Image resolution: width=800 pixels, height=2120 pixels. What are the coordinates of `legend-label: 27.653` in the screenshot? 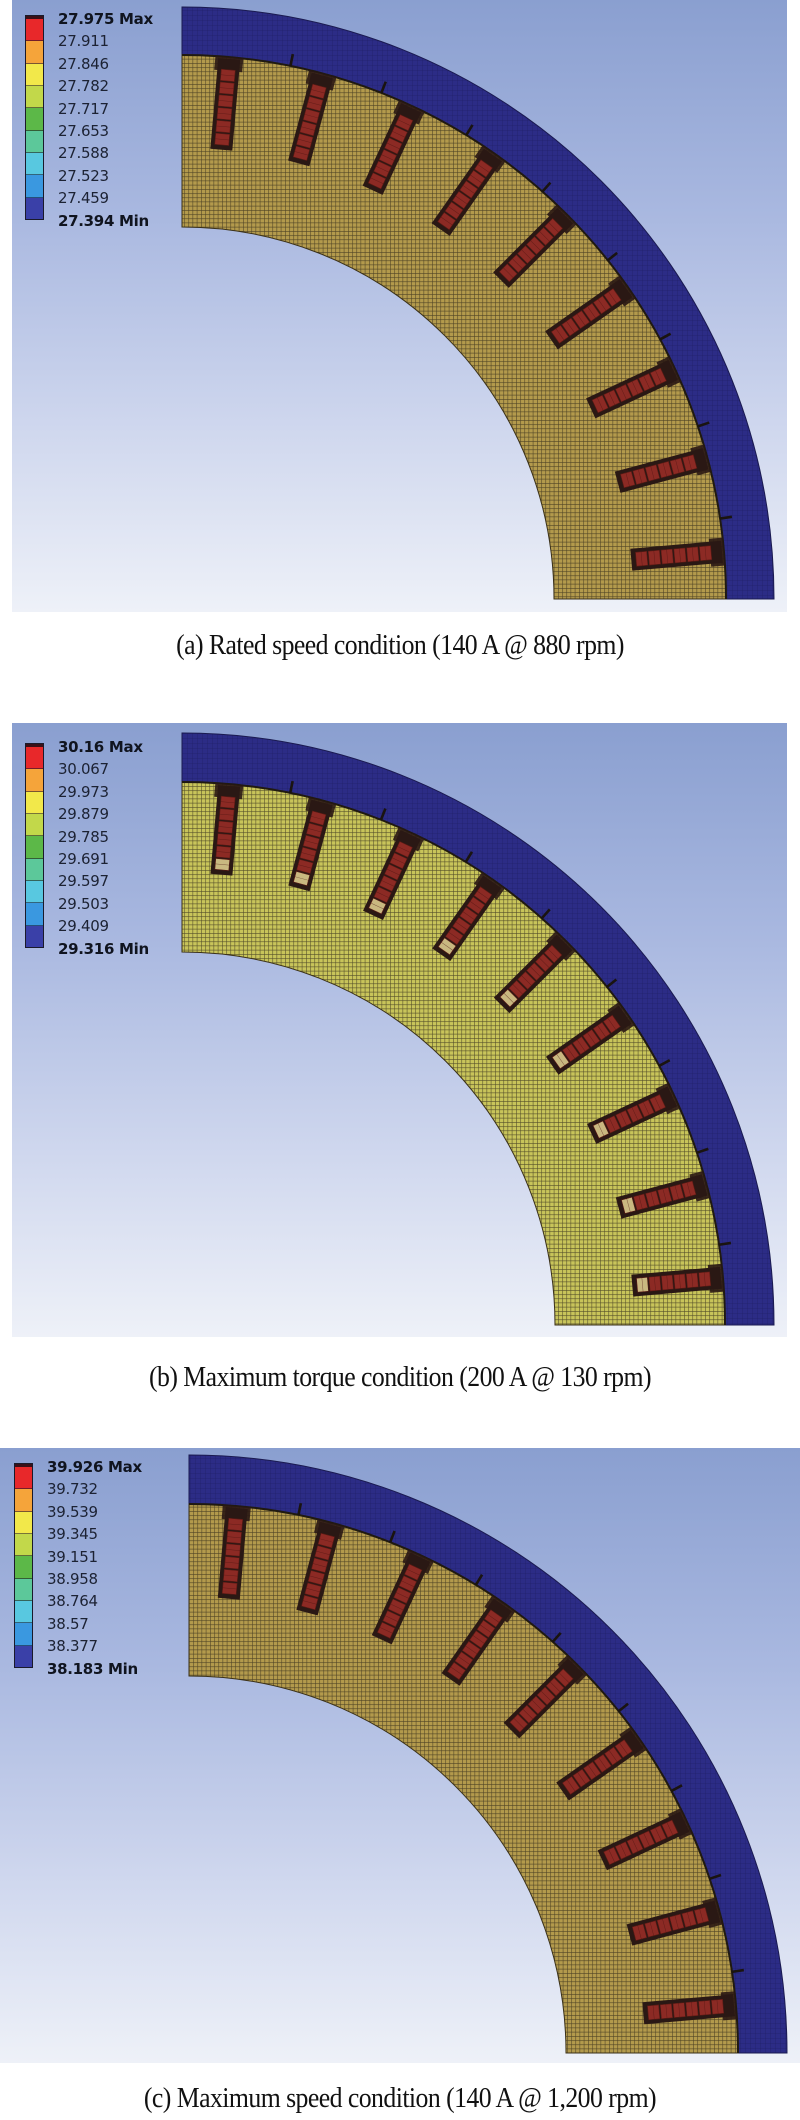 It's located at (83, 130).